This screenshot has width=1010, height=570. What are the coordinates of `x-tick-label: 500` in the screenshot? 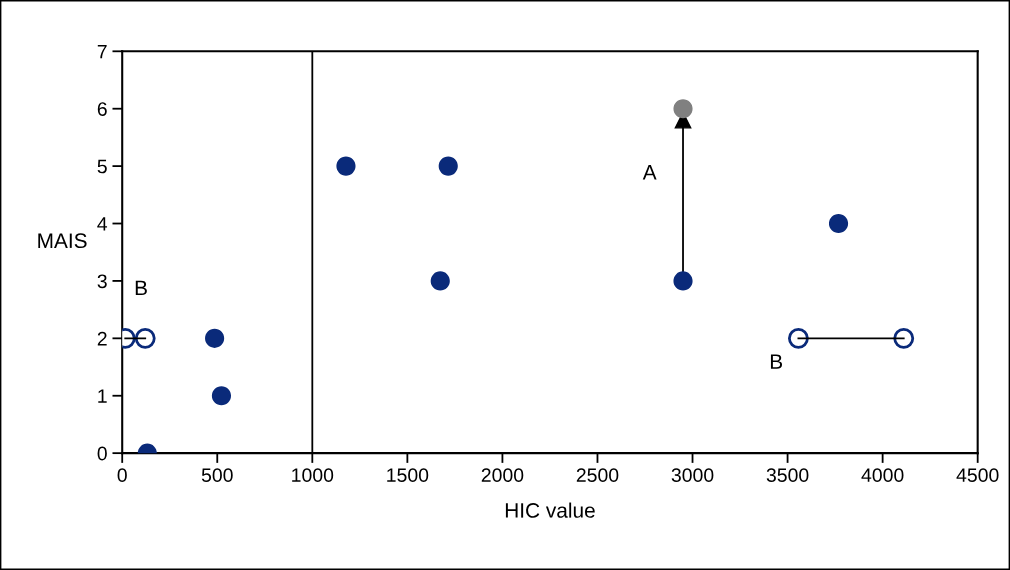 It's located at (217, 475).